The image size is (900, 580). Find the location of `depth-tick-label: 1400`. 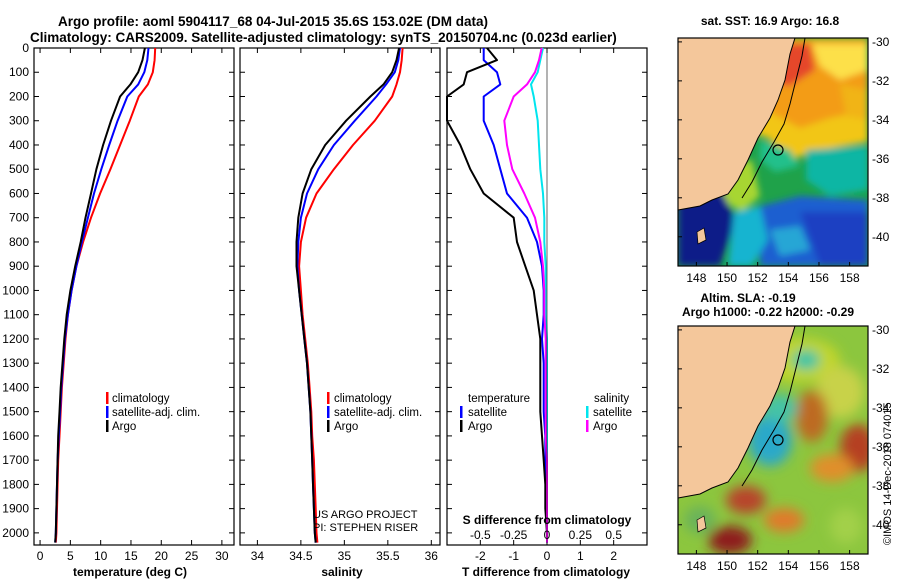

depth-tick-label: 1400 is located at coordinates (15, 387).